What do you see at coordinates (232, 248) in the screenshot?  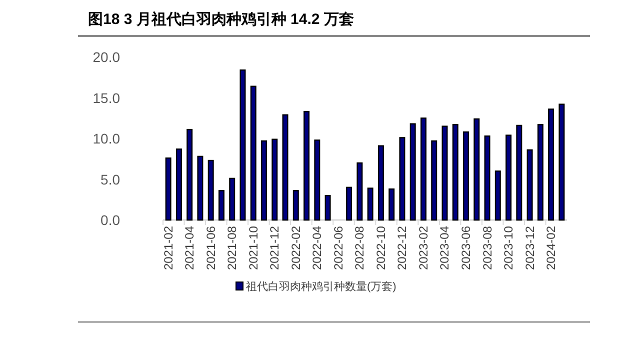 I see `x-tick-label: 2021-08` at bounding box center [232, 248].